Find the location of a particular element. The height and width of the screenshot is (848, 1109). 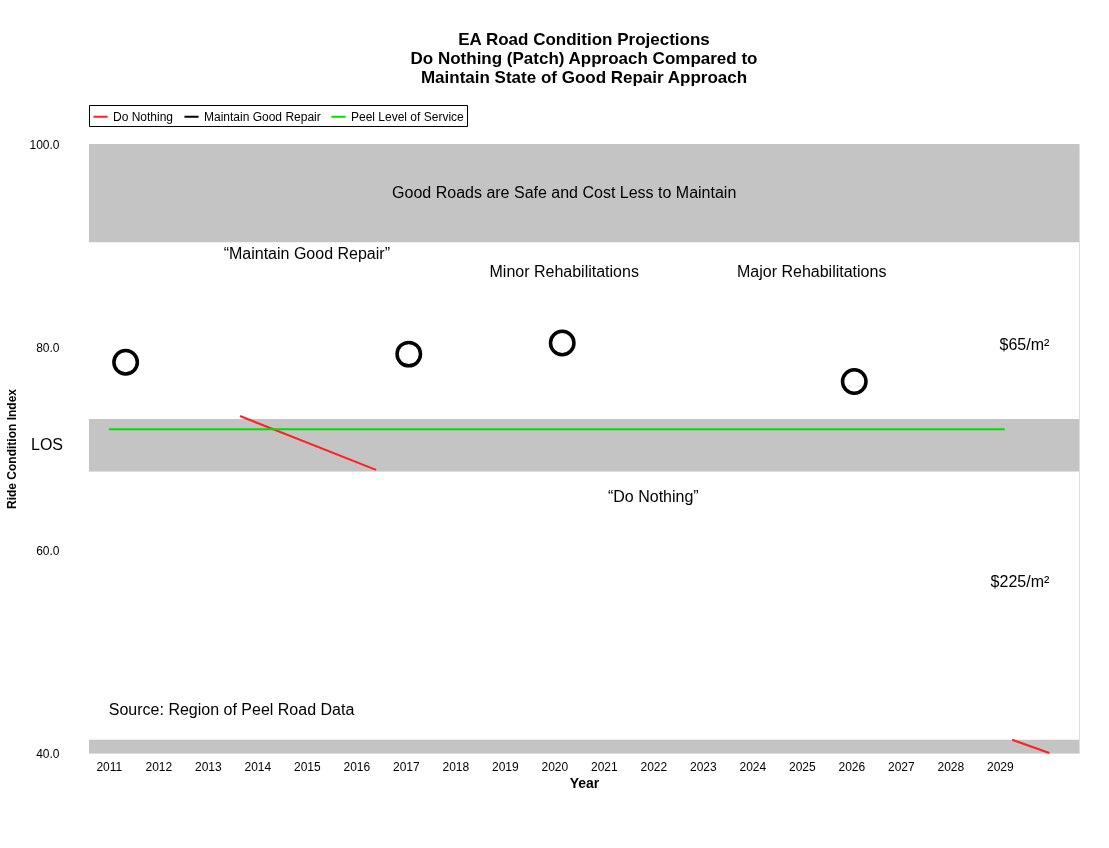

annotation: “Do Nothing” is located at coordinates (653, 497).